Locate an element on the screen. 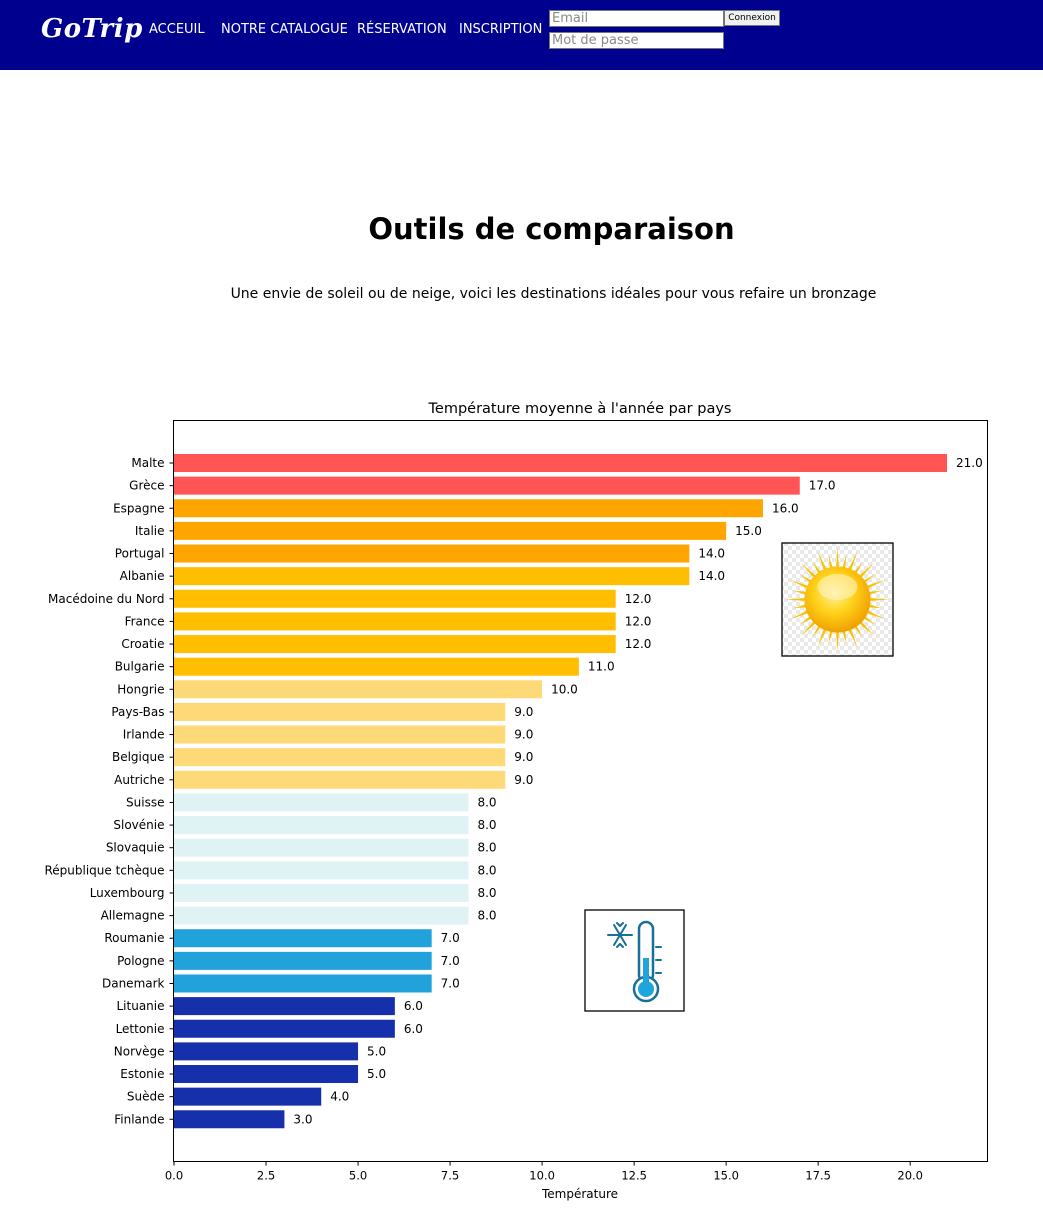 The width and height of the screenshot is (1043, 1219). email-input is located at coordinates (636, 18).